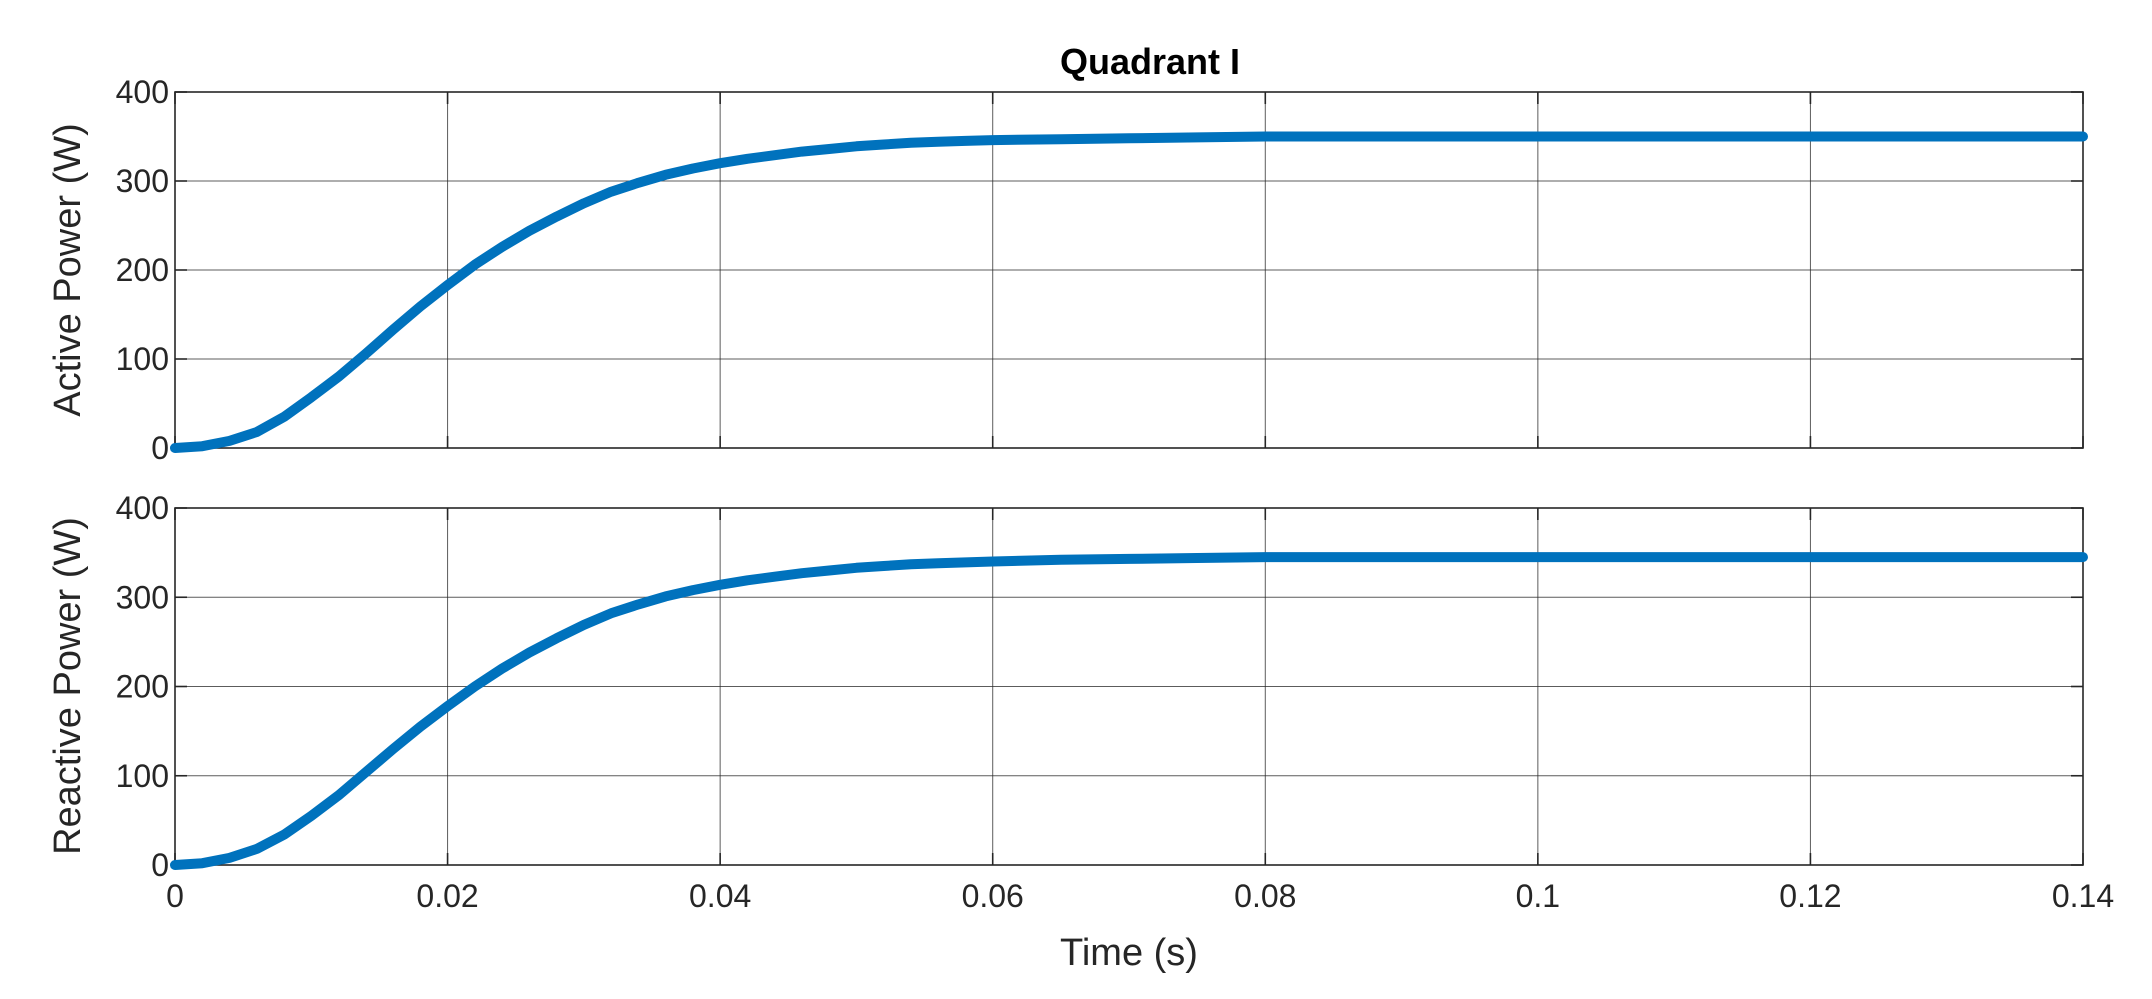 This screenshot has height=999, width=2152. What do you see at coordinates (2083, 896) in the screenshot?
I see `x-tick-label: 0.14` at bounding box center [2083, 896].